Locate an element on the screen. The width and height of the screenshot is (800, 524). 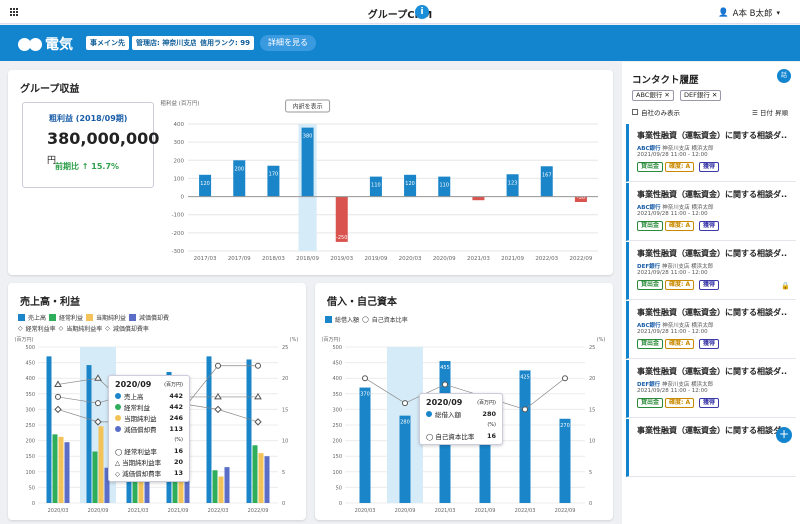
sales-title: 売上高・利益 is located at coordinates (50, 302).